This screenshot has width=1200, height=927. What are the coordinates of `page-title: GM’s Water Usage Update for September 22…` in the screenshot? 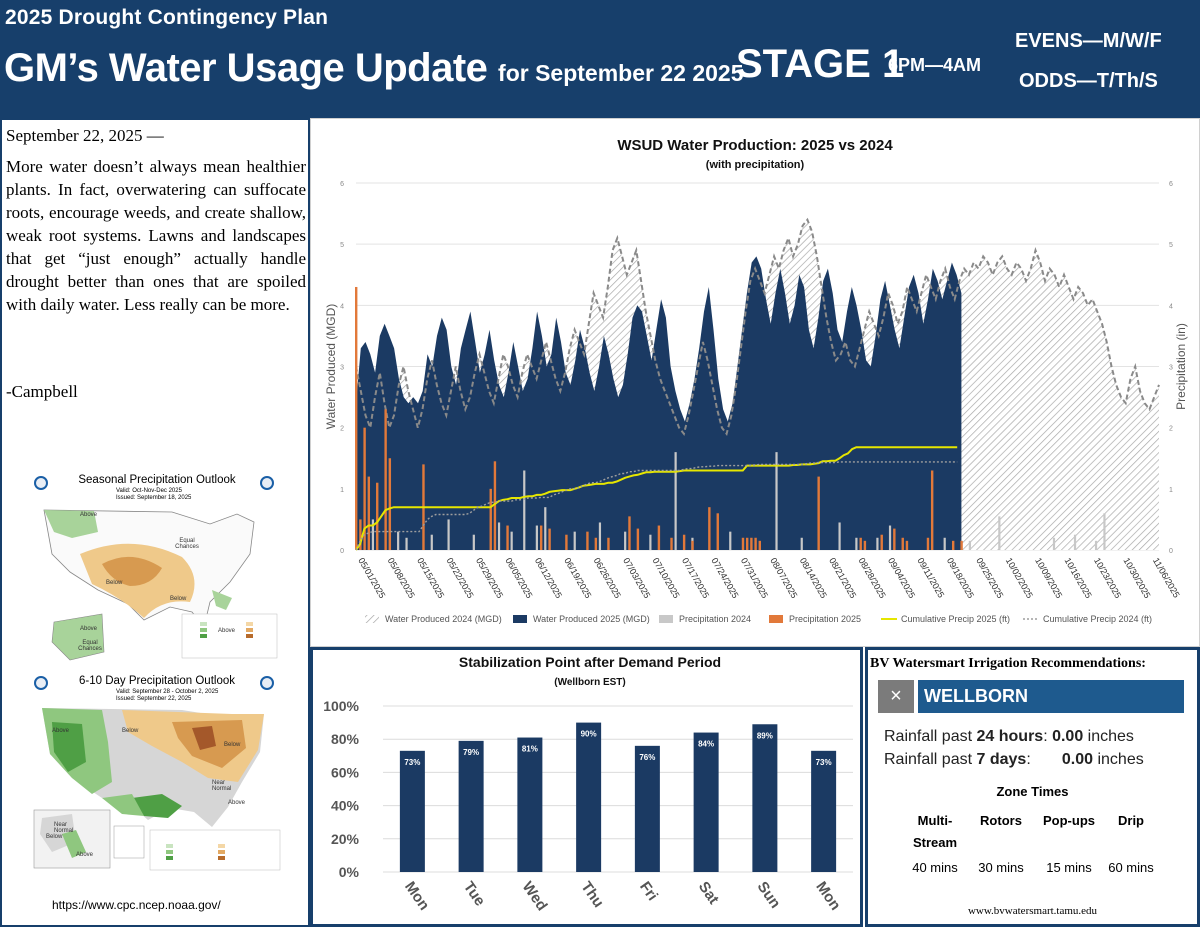 It's located at (374, 68).